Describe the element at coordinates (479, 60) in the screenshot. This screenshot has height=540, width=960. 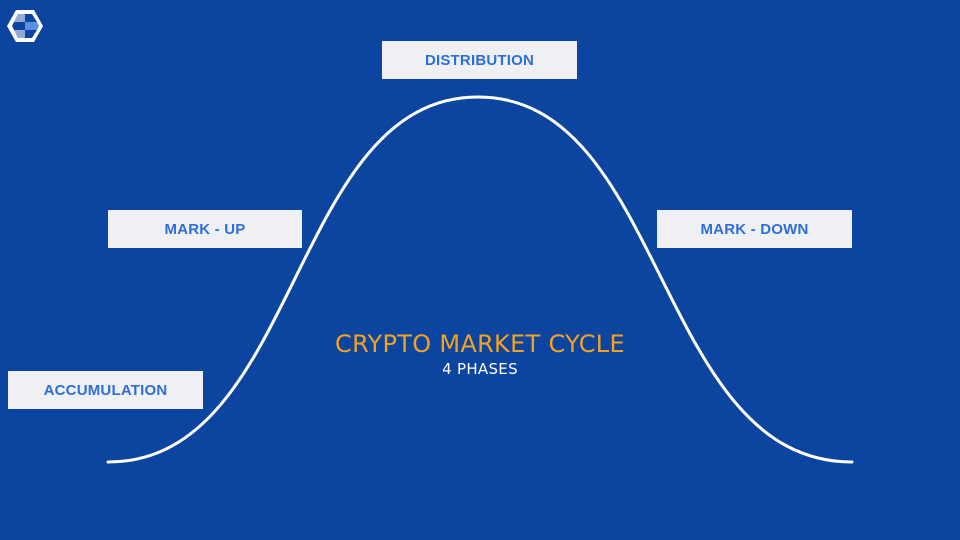
I see `phase-distribution-label: DISTRIBUTION` at that location.